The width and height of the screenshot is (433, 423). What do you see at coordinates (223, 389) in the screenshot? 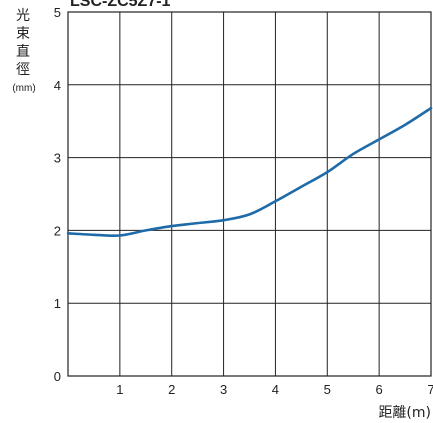
I see `x-tick-label-3: 3` at bounding box center [223, 389].